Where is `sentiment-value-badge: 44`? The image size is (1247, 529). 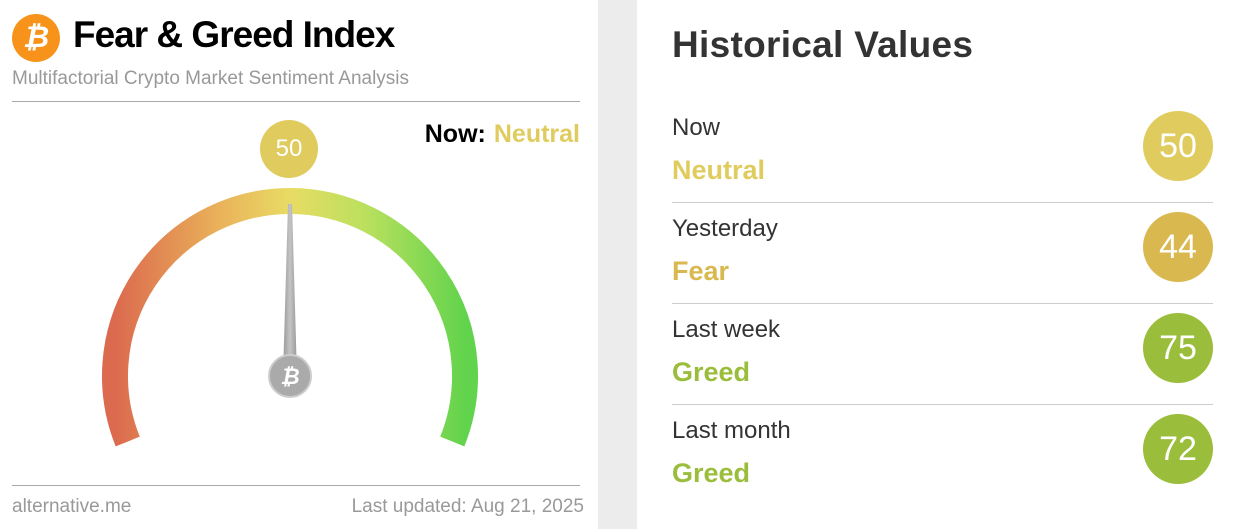 sentiment-value-badge: 44 is located at coordinates (1178, 247).